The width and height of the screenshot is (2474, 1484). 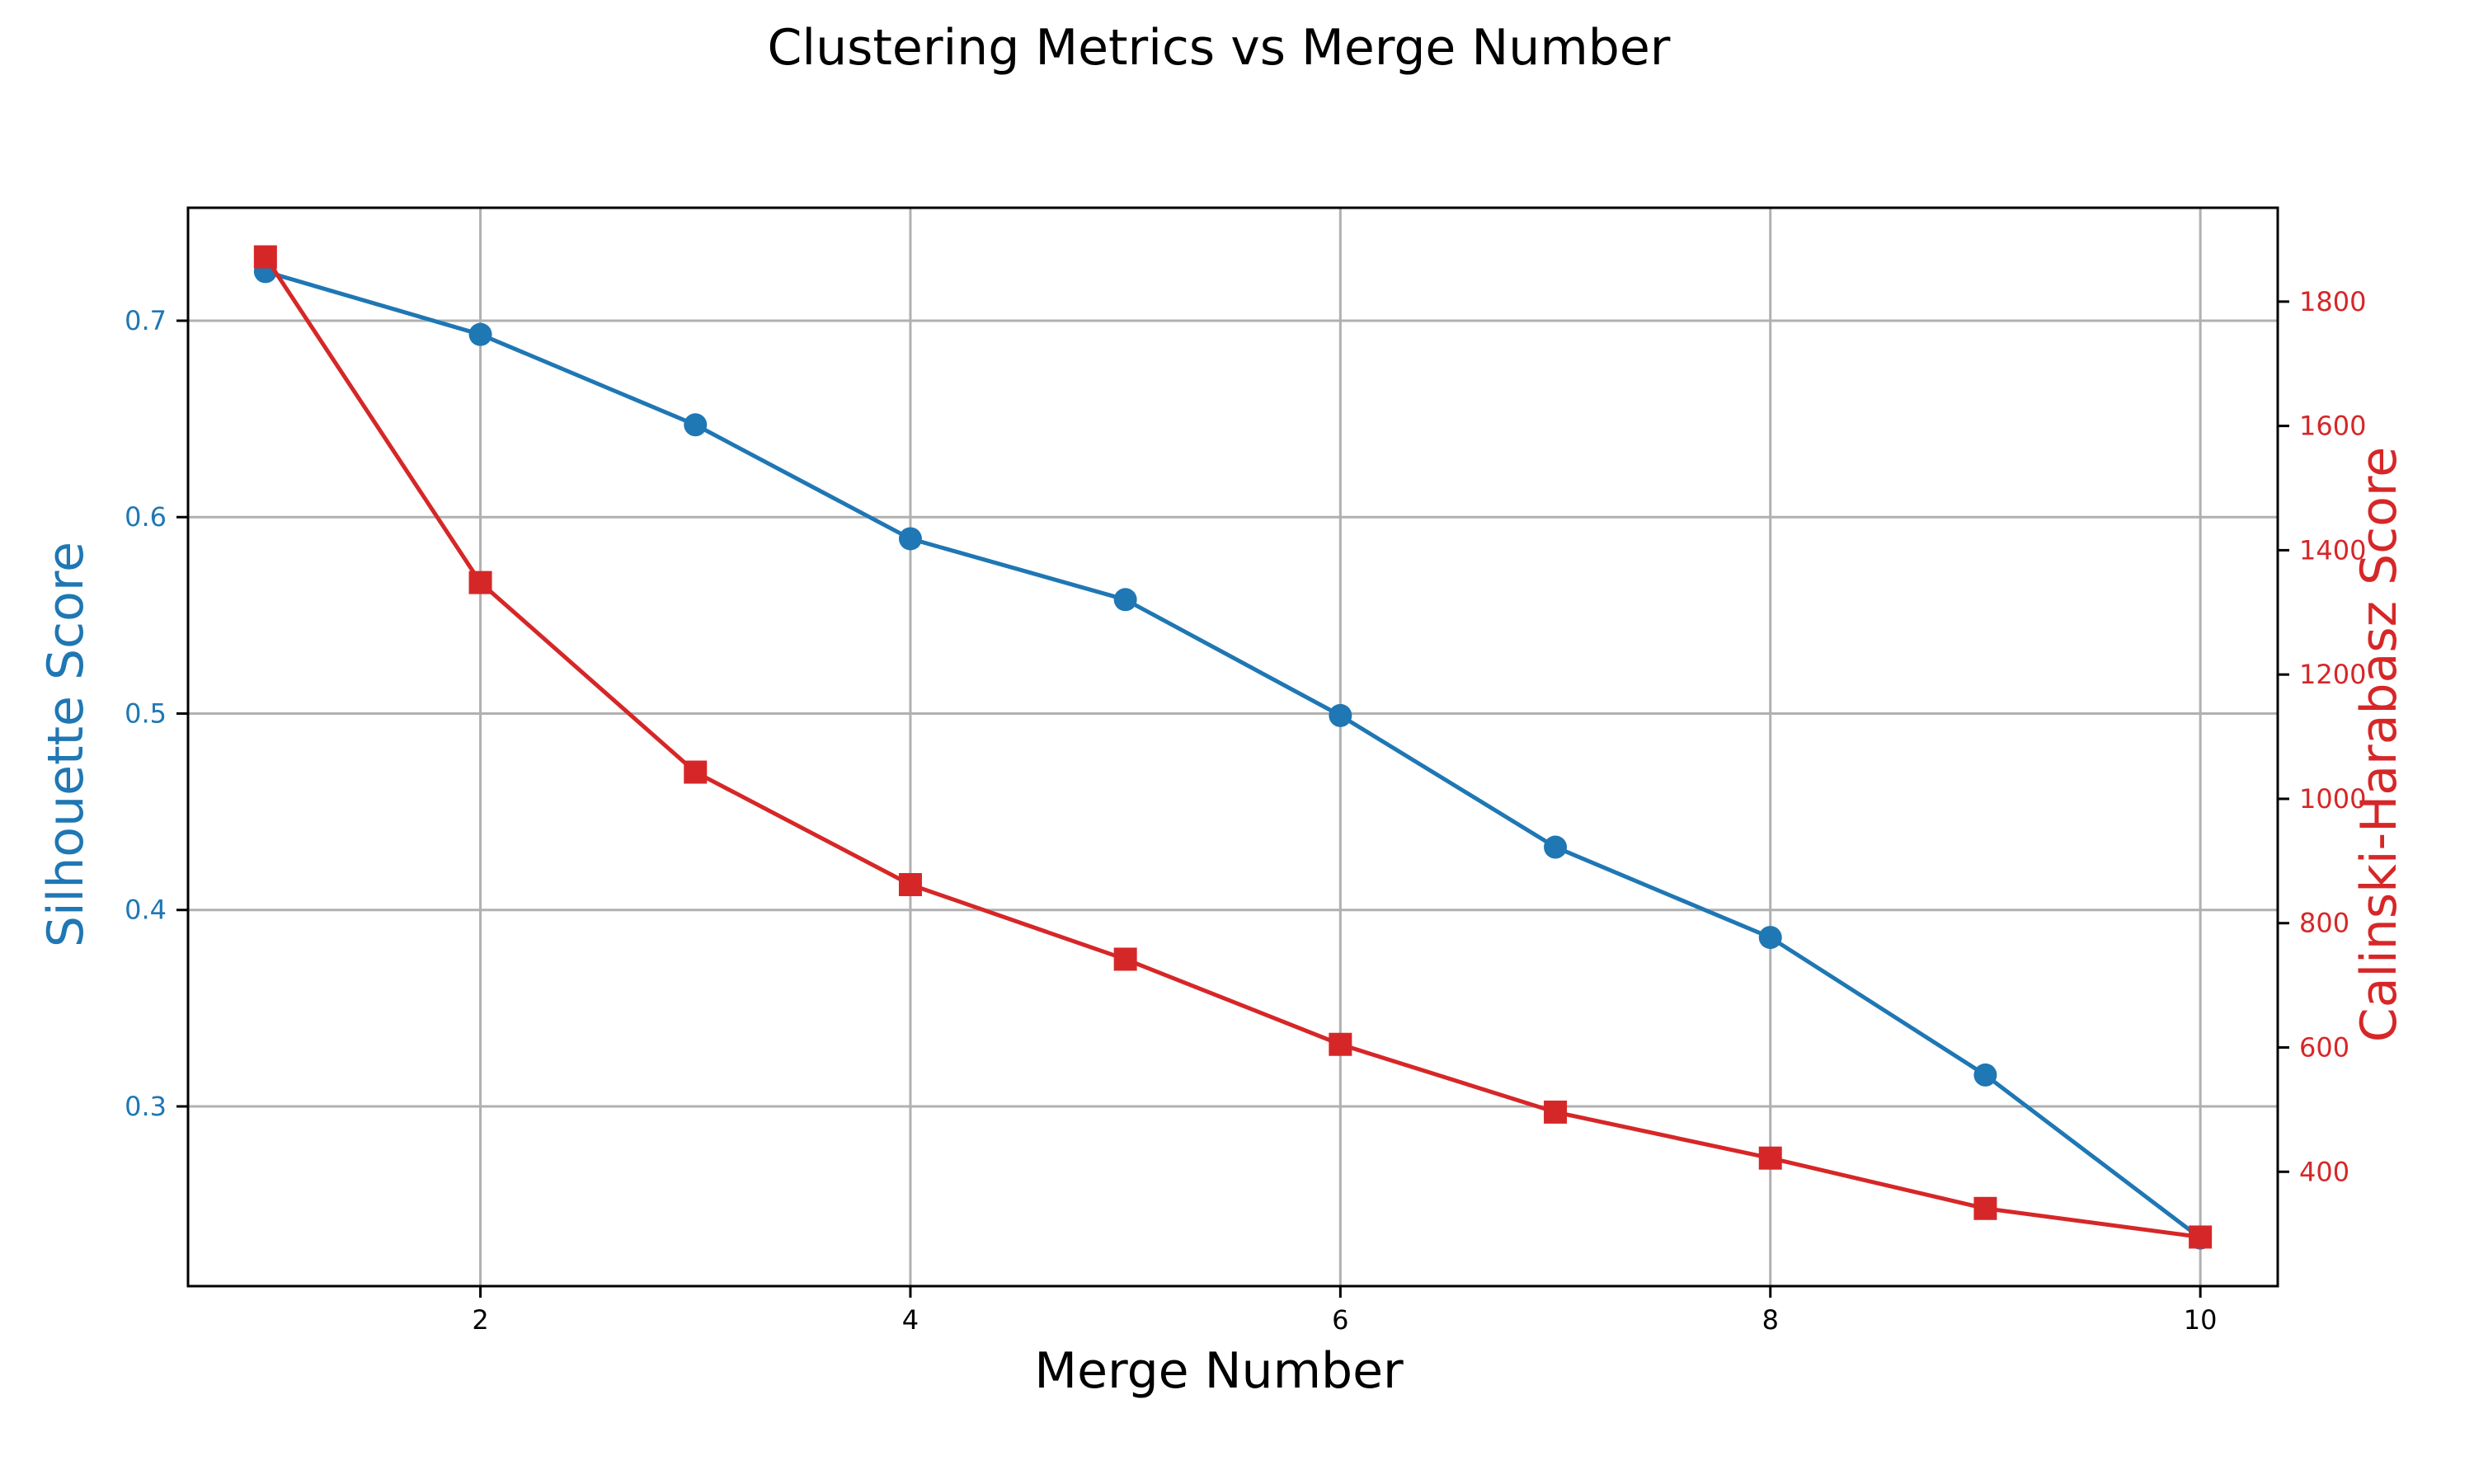 What do you see at coordinates (66, 744) in the screenshot?
I see `y-axis-left-title: Silhouette Score` at bounding box center [66, 744].